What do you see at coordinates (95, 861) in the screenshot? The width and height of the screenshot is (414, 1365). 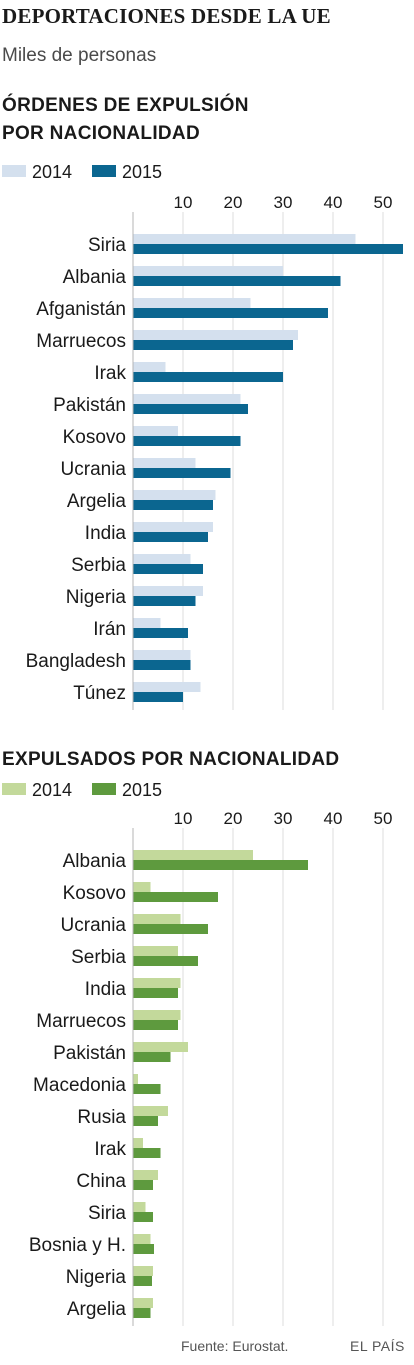 I see `chart2-category-label: Albania` at bounding box center [95, 861].